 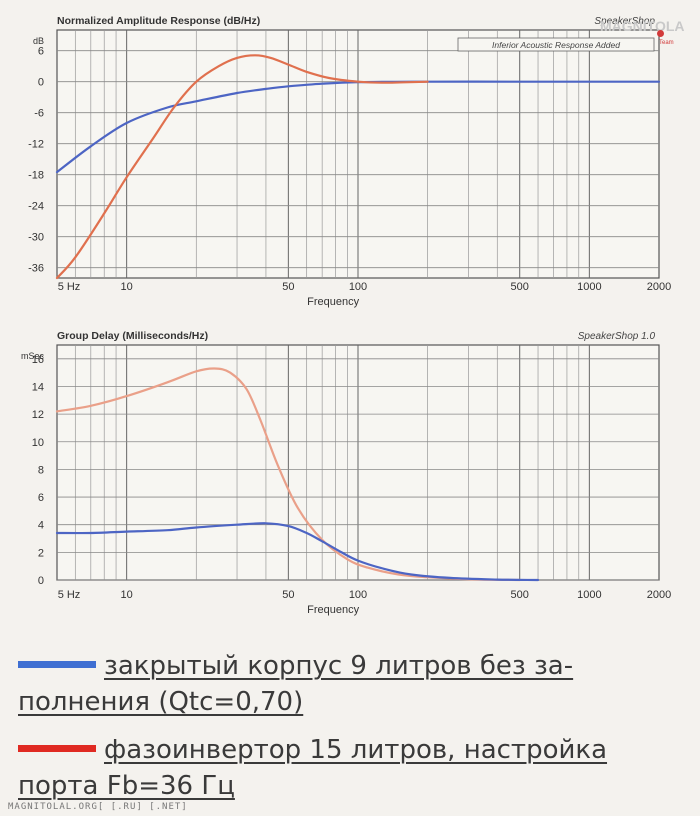 What do you see at coordinates (36, 238) in the screenshot?
I see `y-tick-label: -30` at bounding box center [36, 238].